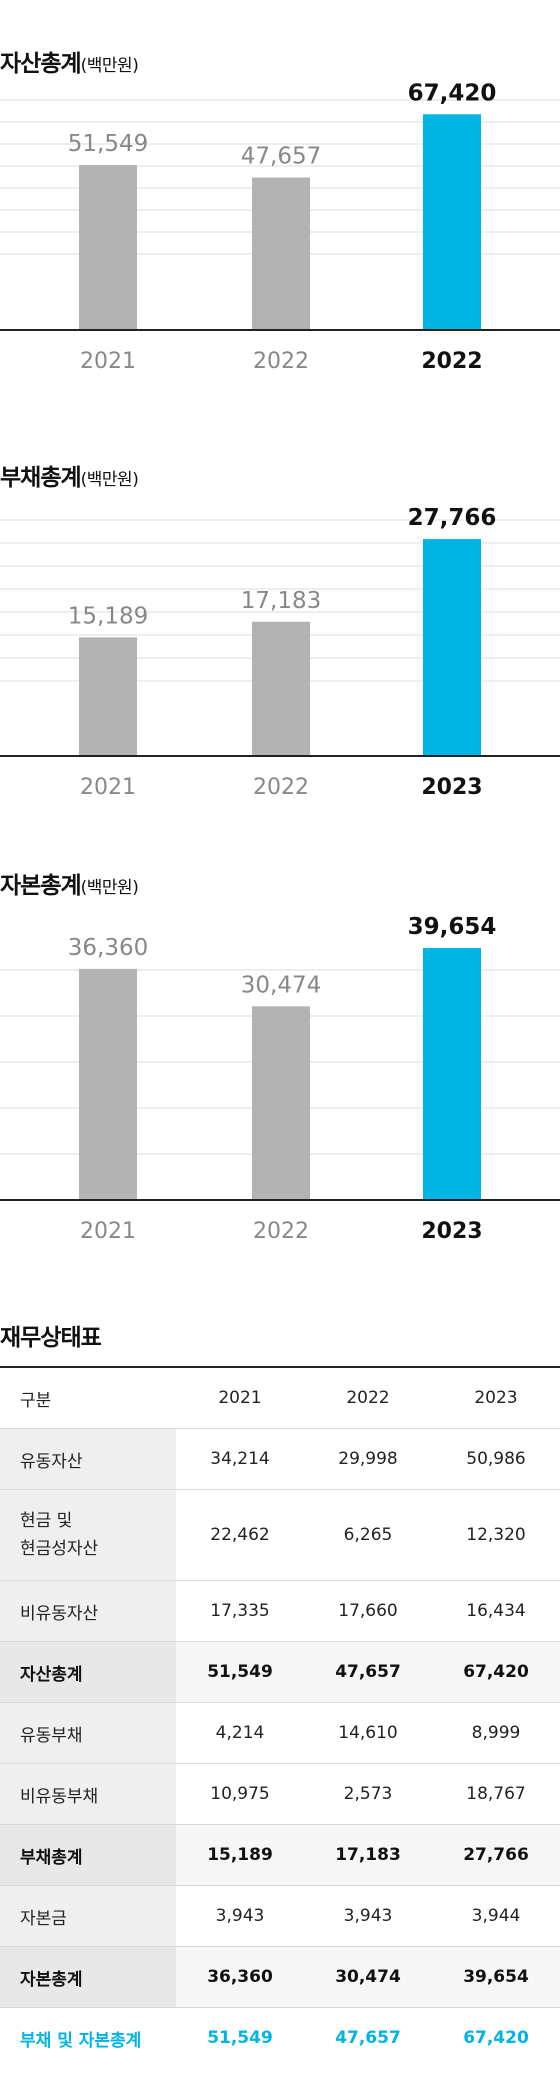 This screenshot has width=560, height=2094. I want to click on table-header-row: 구분 2021 2022 2023, so click(280, 1397).